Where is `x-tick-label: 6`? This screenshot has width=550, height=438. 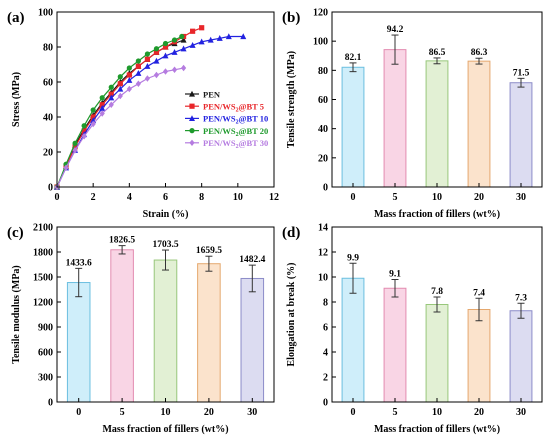 x-tick-label: 6 is located at coordinates (165, 197).